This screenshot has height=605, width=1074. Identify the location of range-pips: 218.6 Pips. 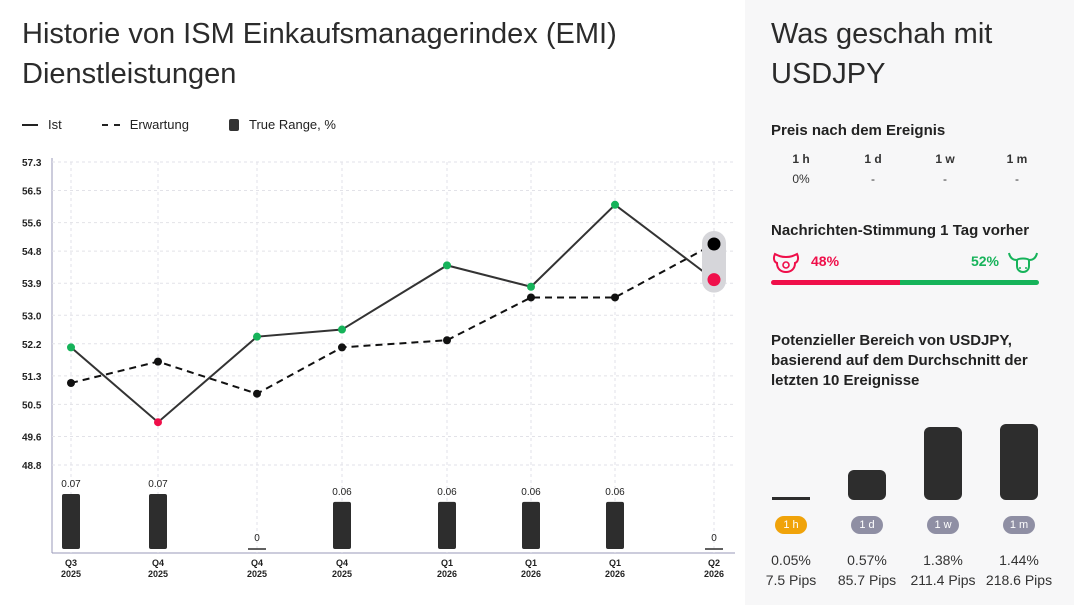
(1019, 580).